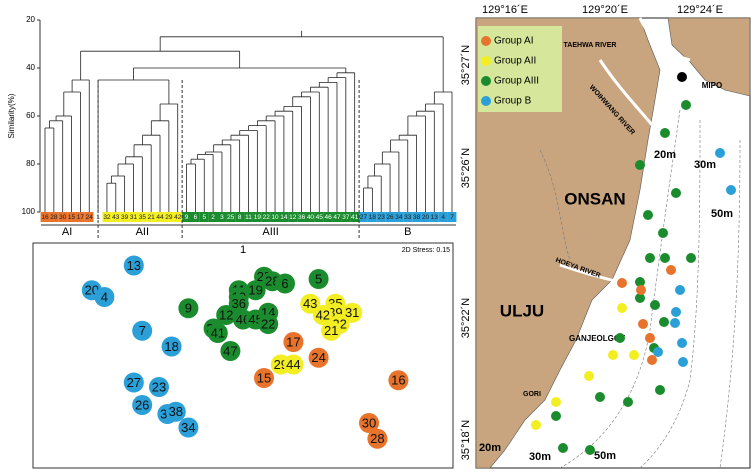 Image resolution: width=756 pixels, height=474 pixels. What do you see at coordinates (597, 338) in the screenshot?
I see `place-label: GANJEOLGOT` at bounding box center [597, 338].